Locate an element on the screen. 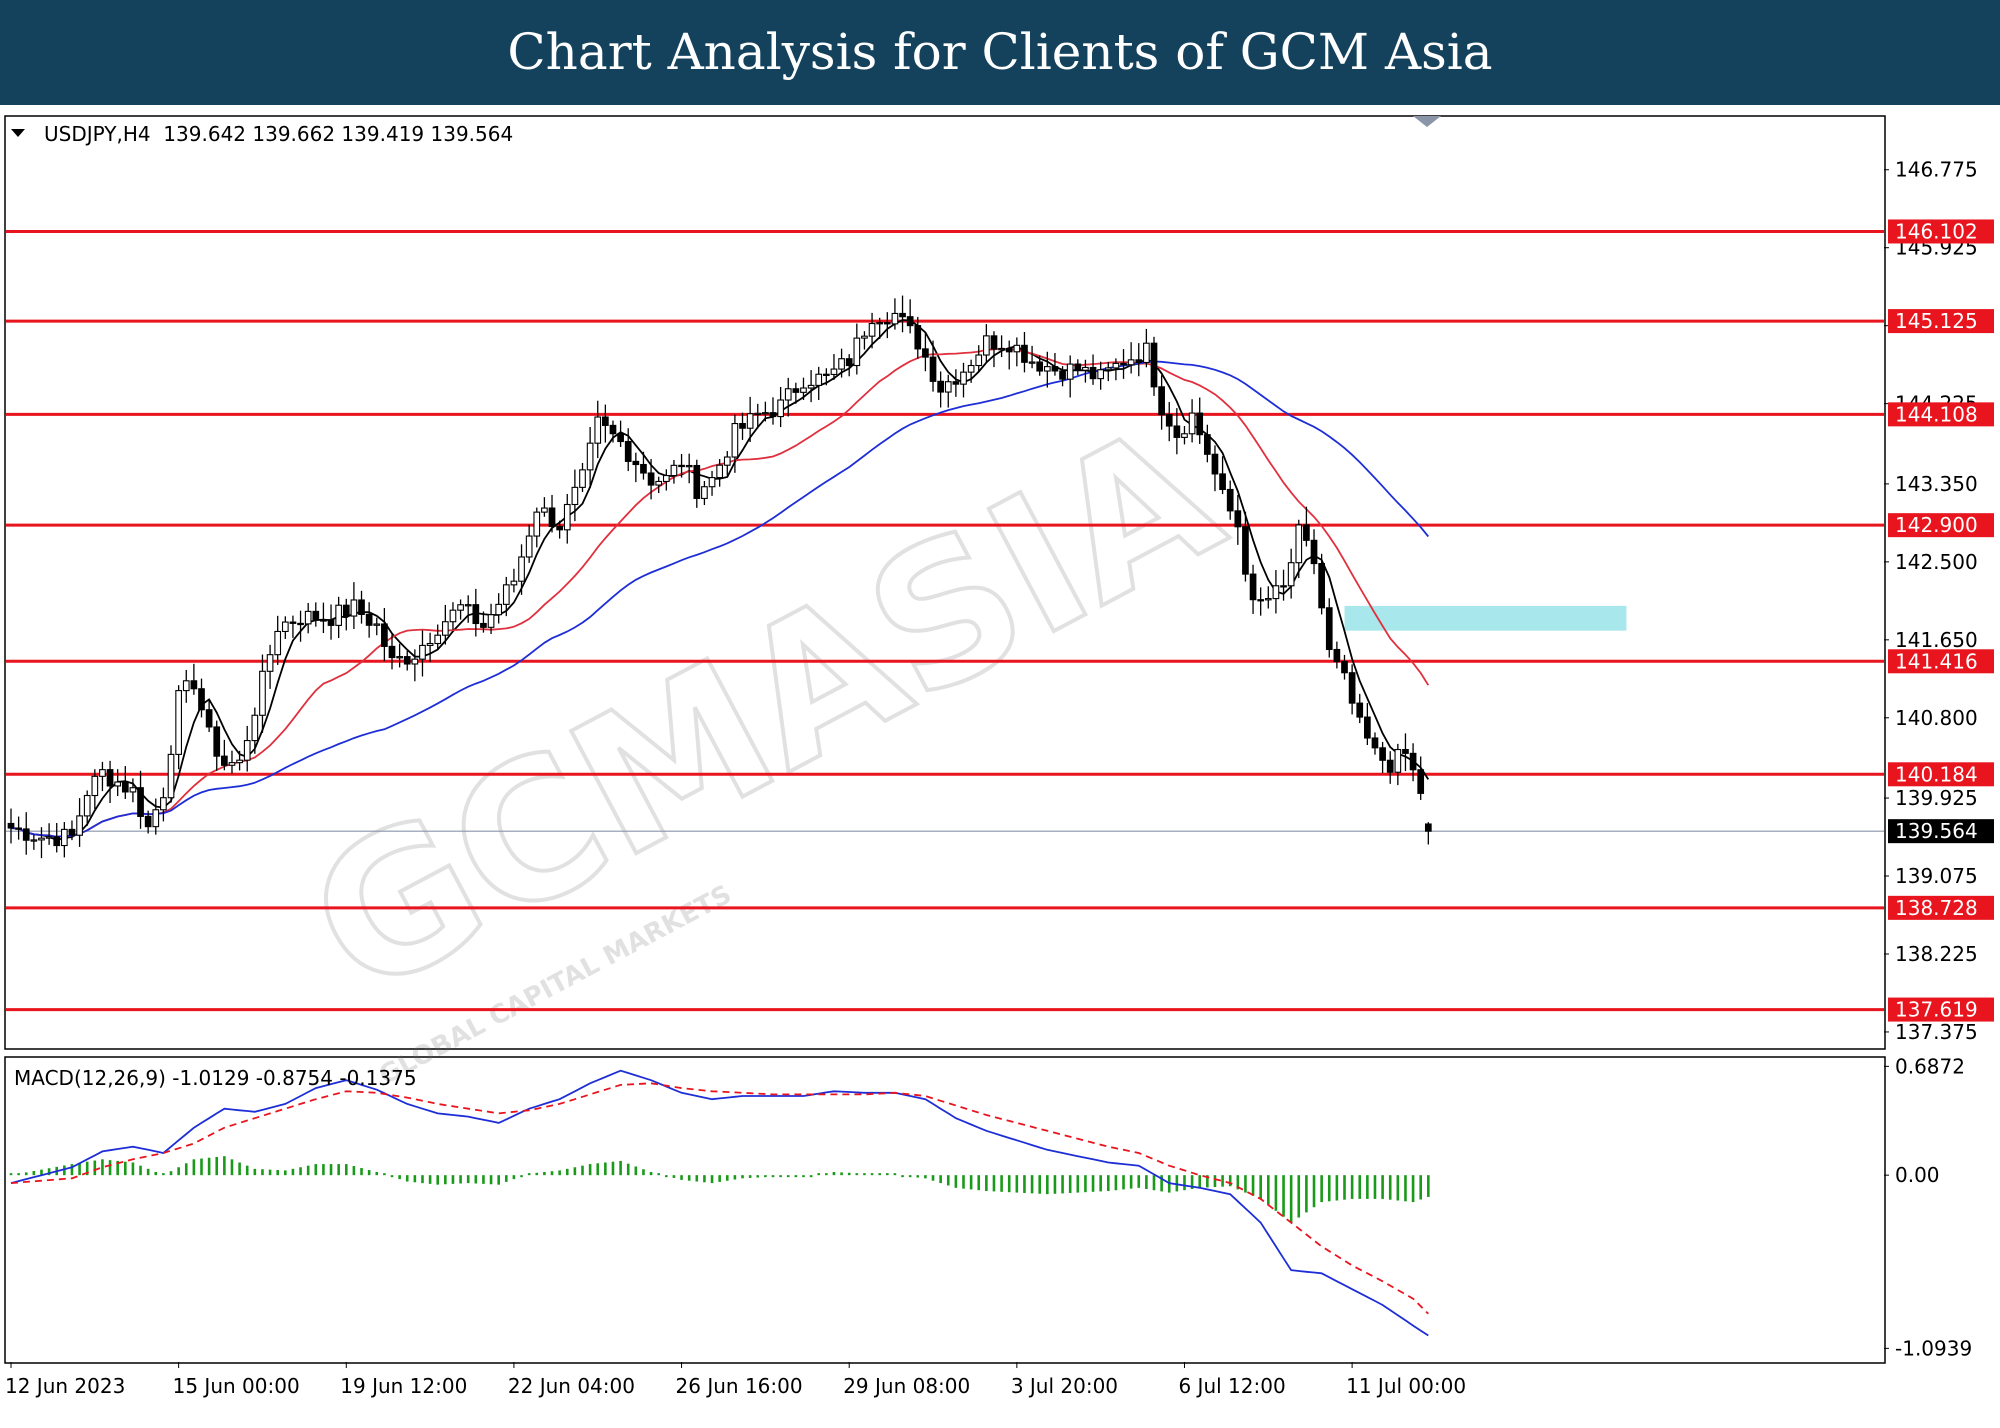 The height and width of the screenshot is (1428, 2000). current-price-label-bg is located at coordinates (1941, 831).